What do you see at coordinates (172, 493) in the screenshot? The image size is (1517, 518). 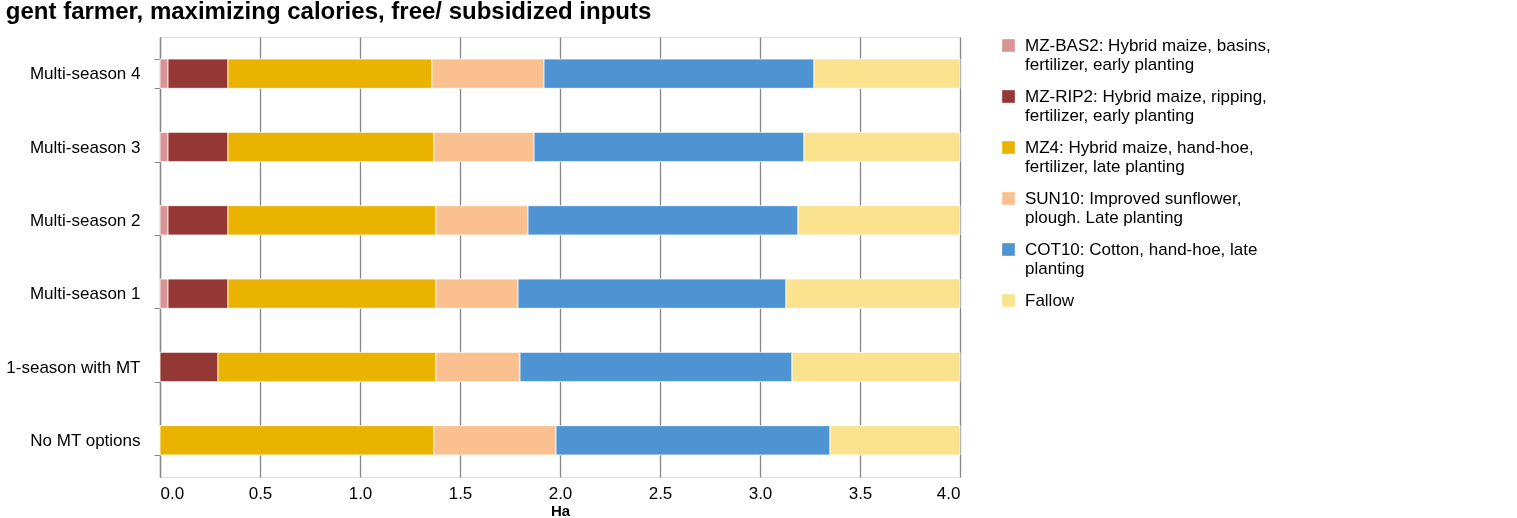 I see `x-tick-label: 0.0` at bounding box center [172, 493].